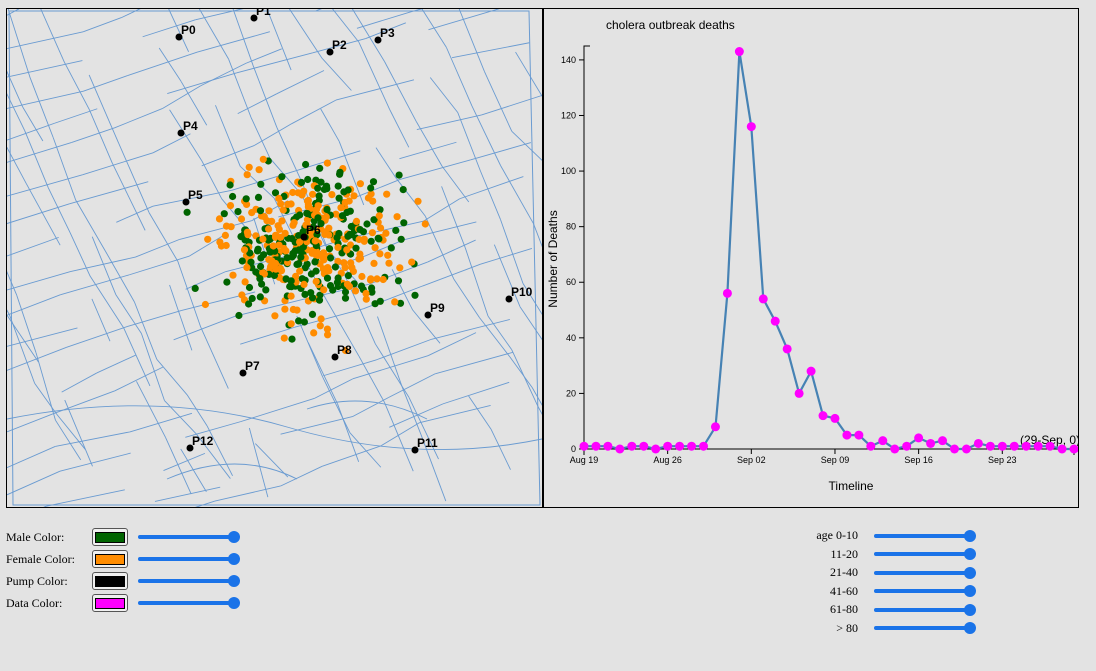 This screenshot has width=1096, height=671. I want to click on pump-p3: P3, so click(385, 35).